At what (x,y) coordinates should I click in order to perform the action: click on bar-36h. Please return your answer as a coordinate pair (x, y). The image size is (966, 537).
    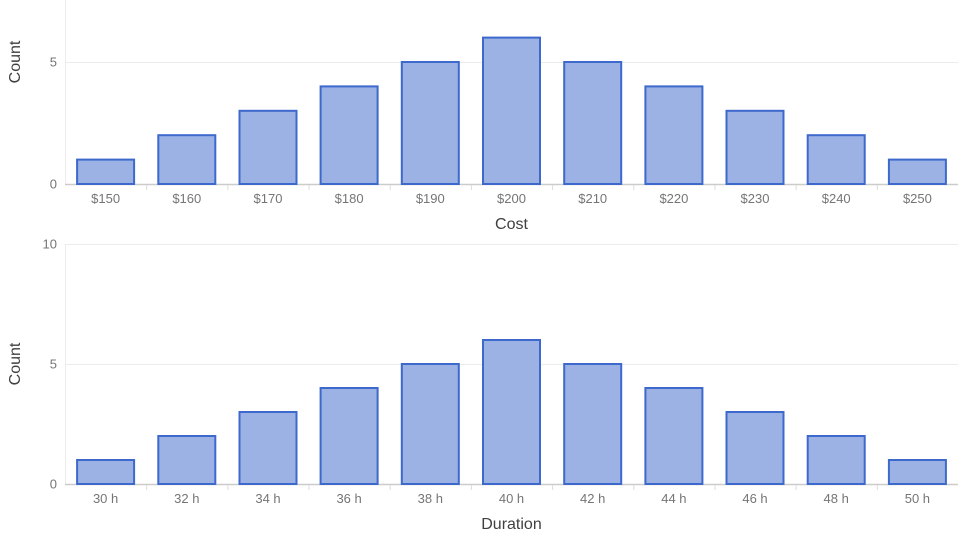
    Looking at the image, I should click on (349, 436).